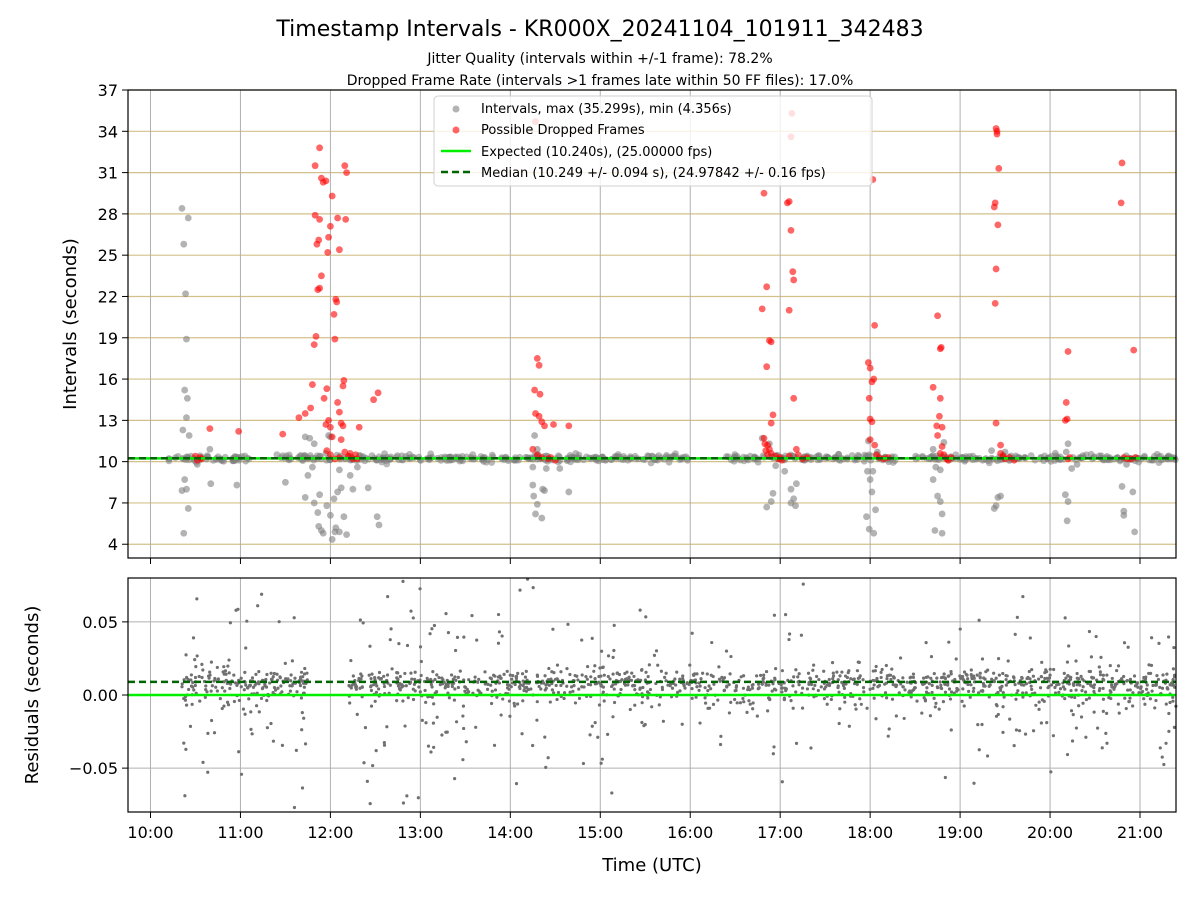 This screenshot has height=900, width=1200. I want to click on time-tick-label: 19:00, so click(960, 832).